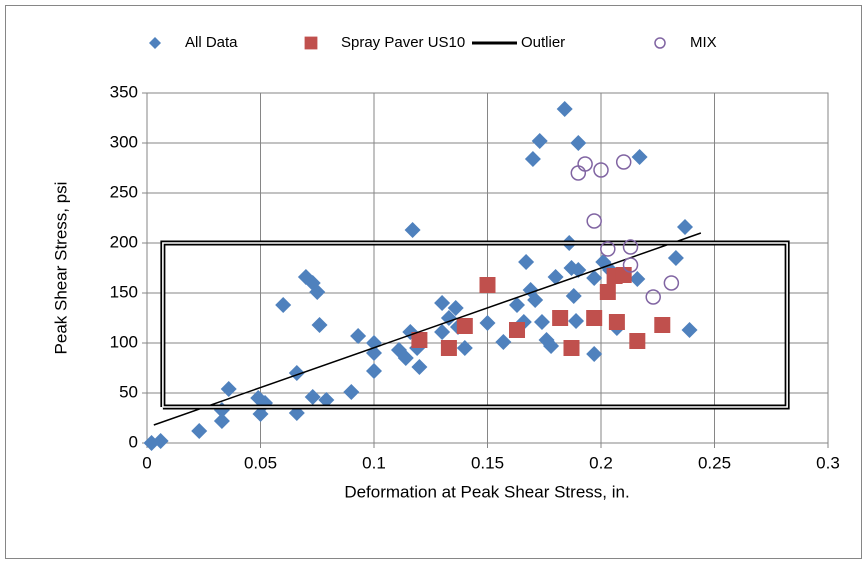 The width and height of the screenshot is (867, 565). I want to click on y-tick-label: 50, so click(128, 391).